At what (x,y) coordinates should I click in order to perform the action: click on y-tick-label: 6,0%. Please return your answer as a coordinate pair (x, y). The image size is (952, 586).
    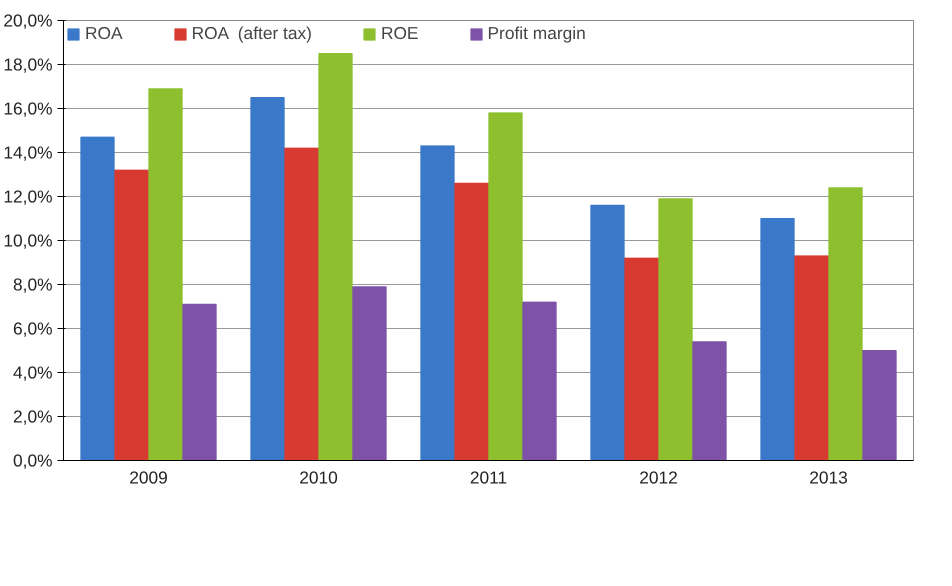
    Looking at the image, I should click on (33, 328).